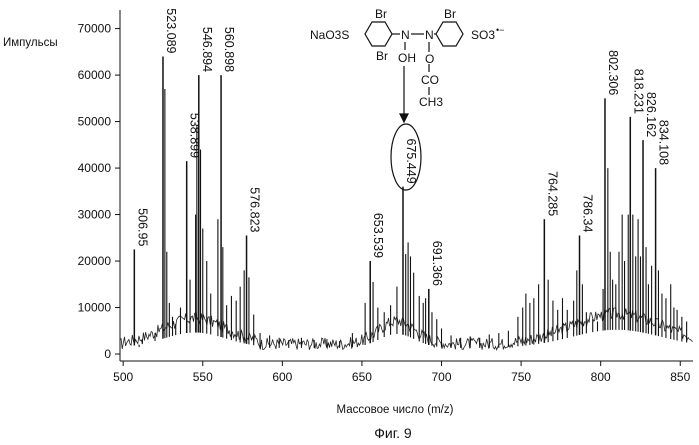 This screenshot has width=699, height=445. Describe the element at coordinates (664, 142) in the screenshot. I see `peak-label: 834.108` at that location.